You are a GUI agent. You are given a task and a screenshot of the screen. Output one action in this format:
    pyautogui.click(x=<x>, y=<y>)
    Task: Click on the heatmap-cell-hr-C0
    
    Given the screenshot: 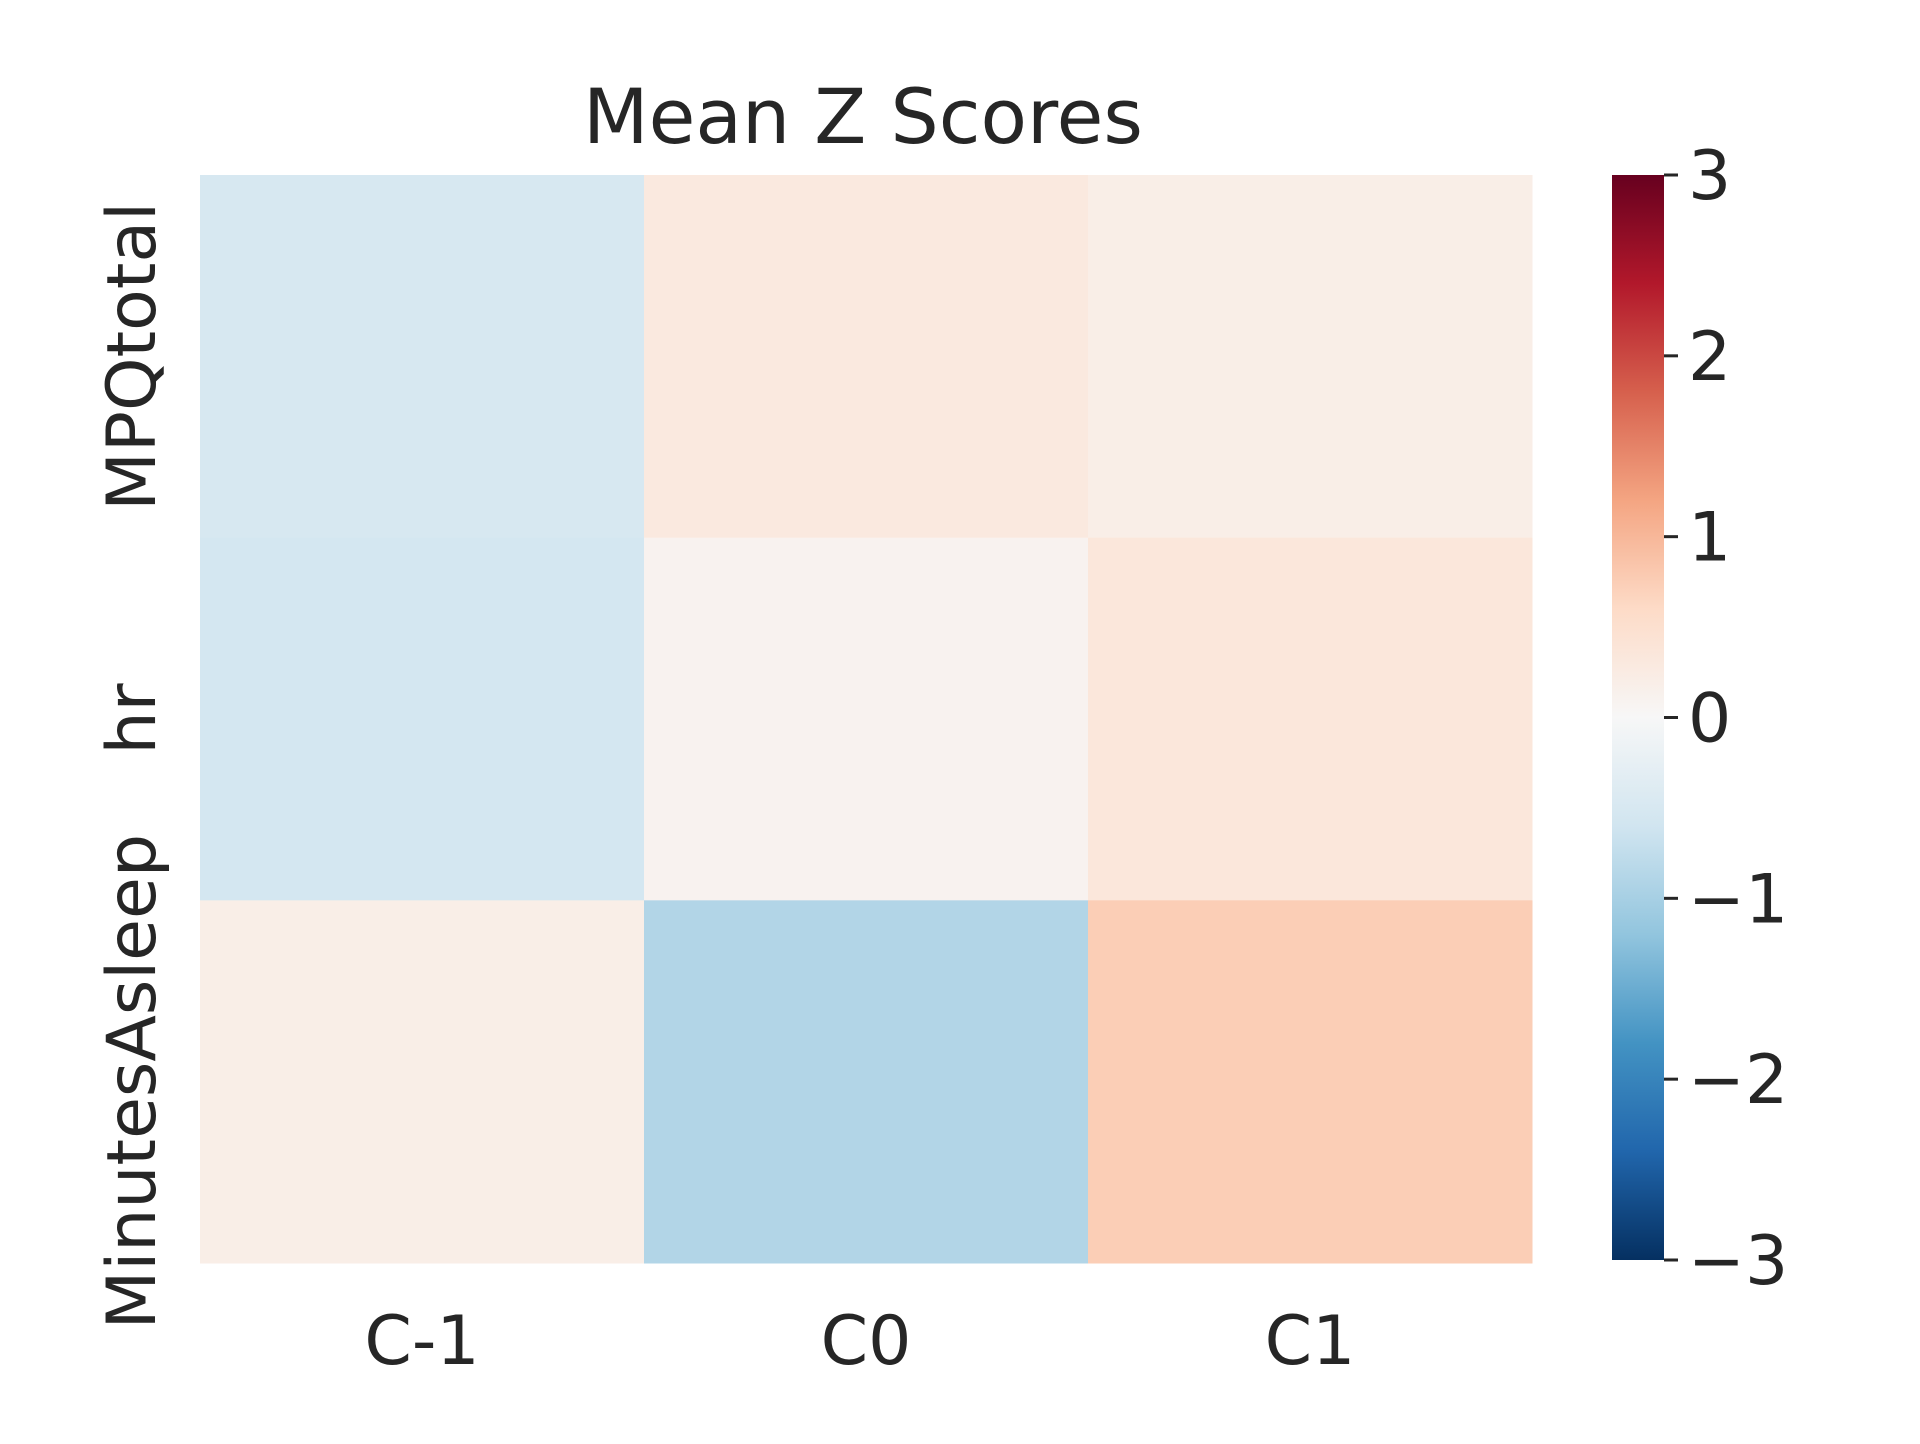 What is the action you would take?
    pyautogui.click(x=866, y=719)
    